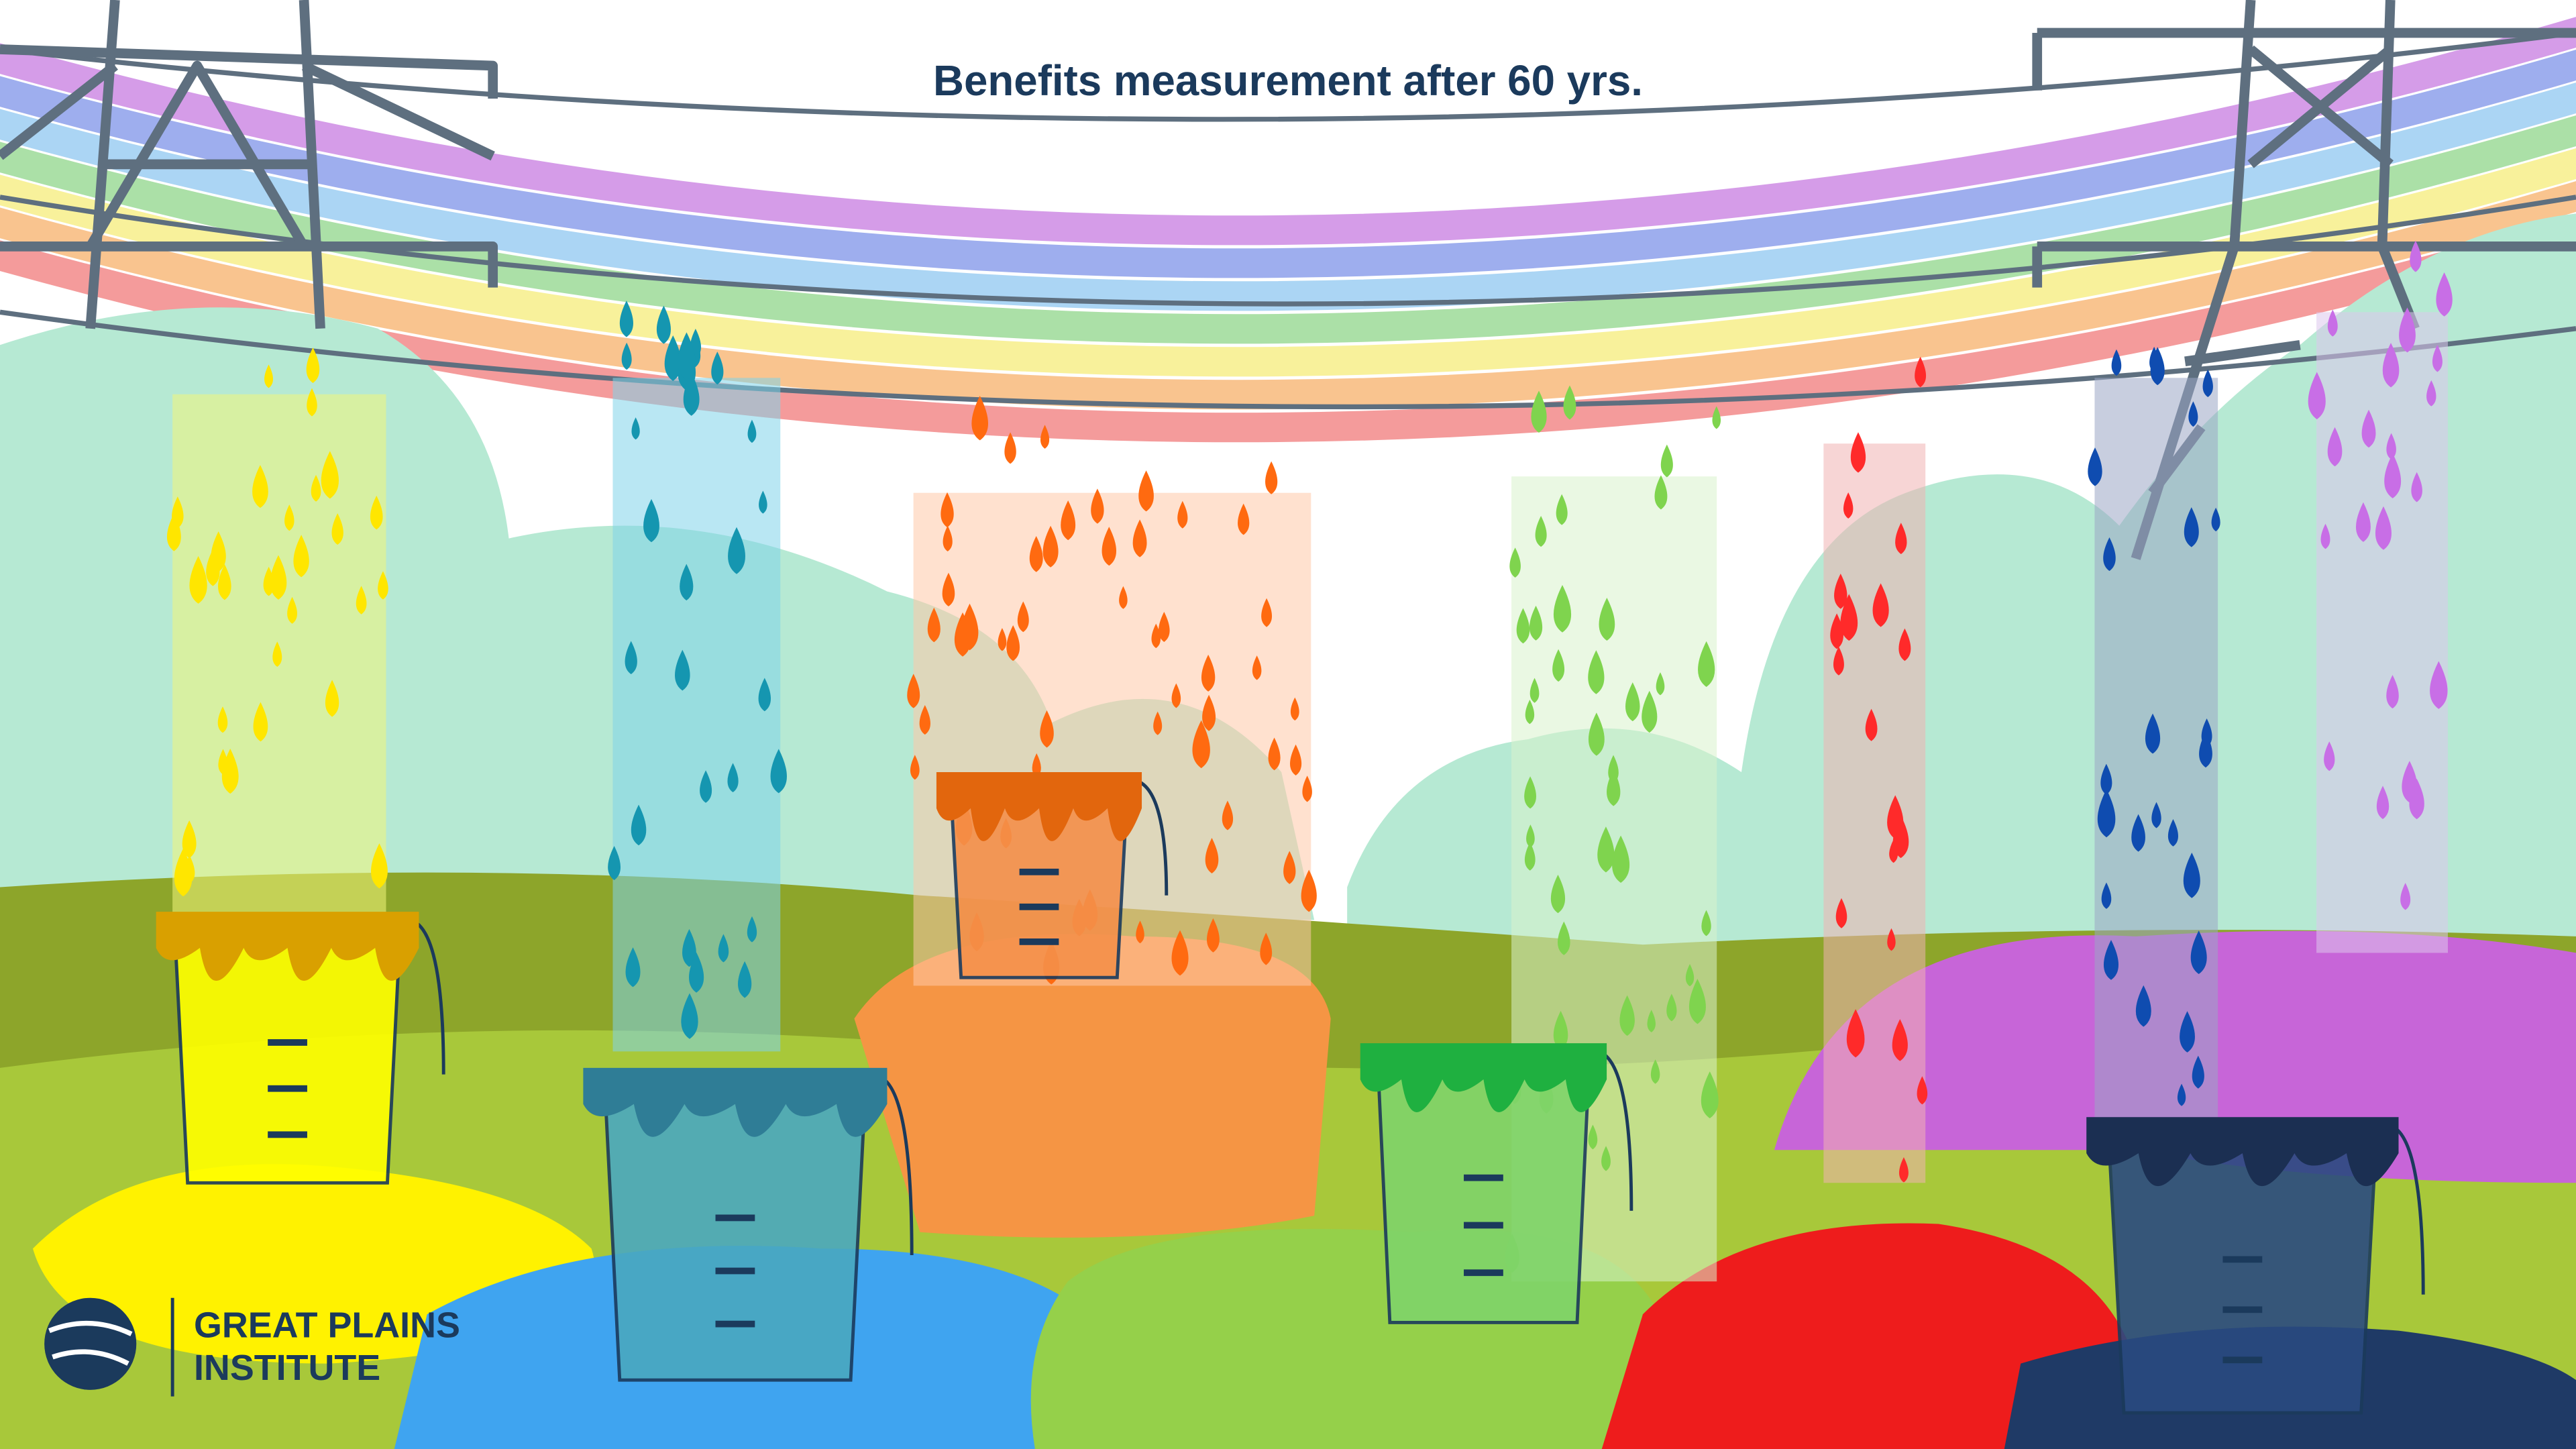 This screenshot has width=2576, height=1449. What do you see at coordinates (1288, 359) in the screenshot?
I see `wire` at bounding box center [1288, 359].